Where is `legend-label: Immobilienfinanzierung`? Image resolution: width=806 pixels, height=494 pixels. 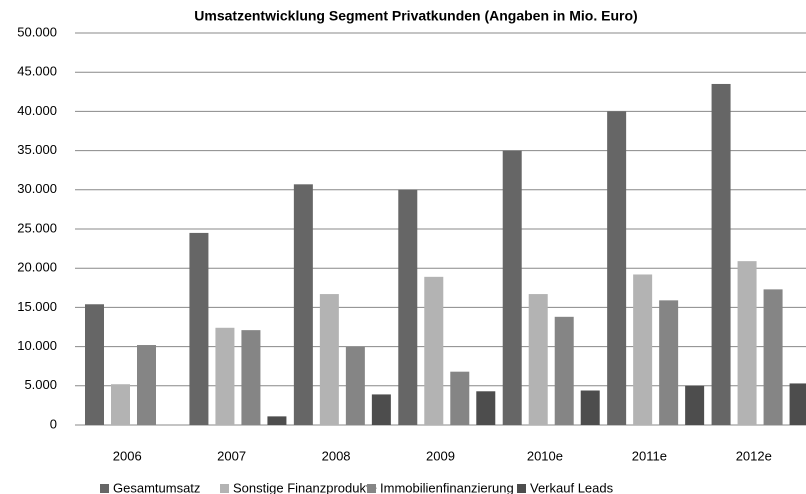 legend-label: Immobilienfinanzierung is located at coordinates (447, 487).